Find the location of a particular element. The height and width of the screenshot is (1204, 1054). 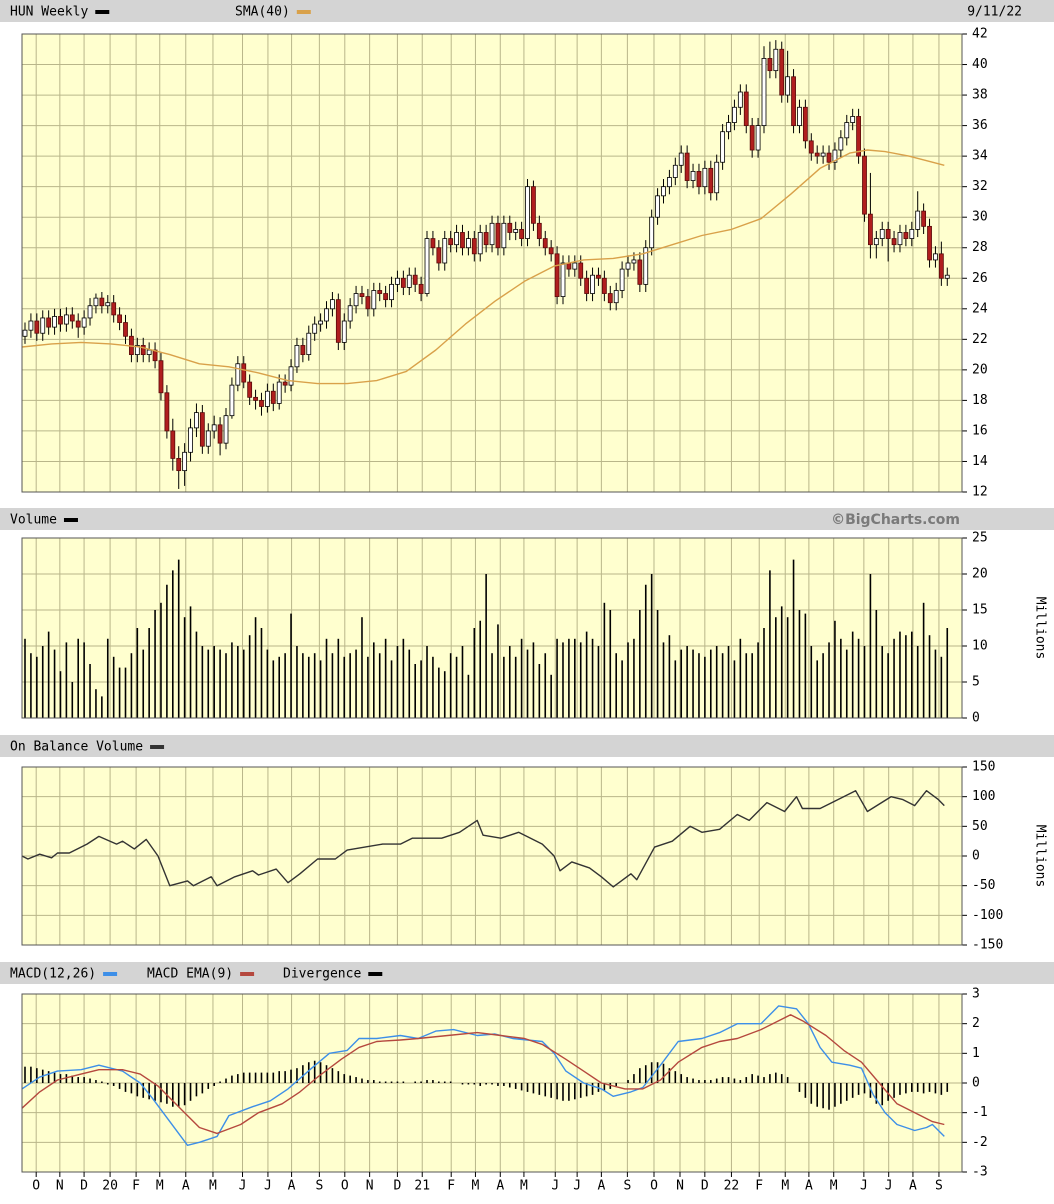

x-tick-label: 22 is located at coordinates (732, 1186).